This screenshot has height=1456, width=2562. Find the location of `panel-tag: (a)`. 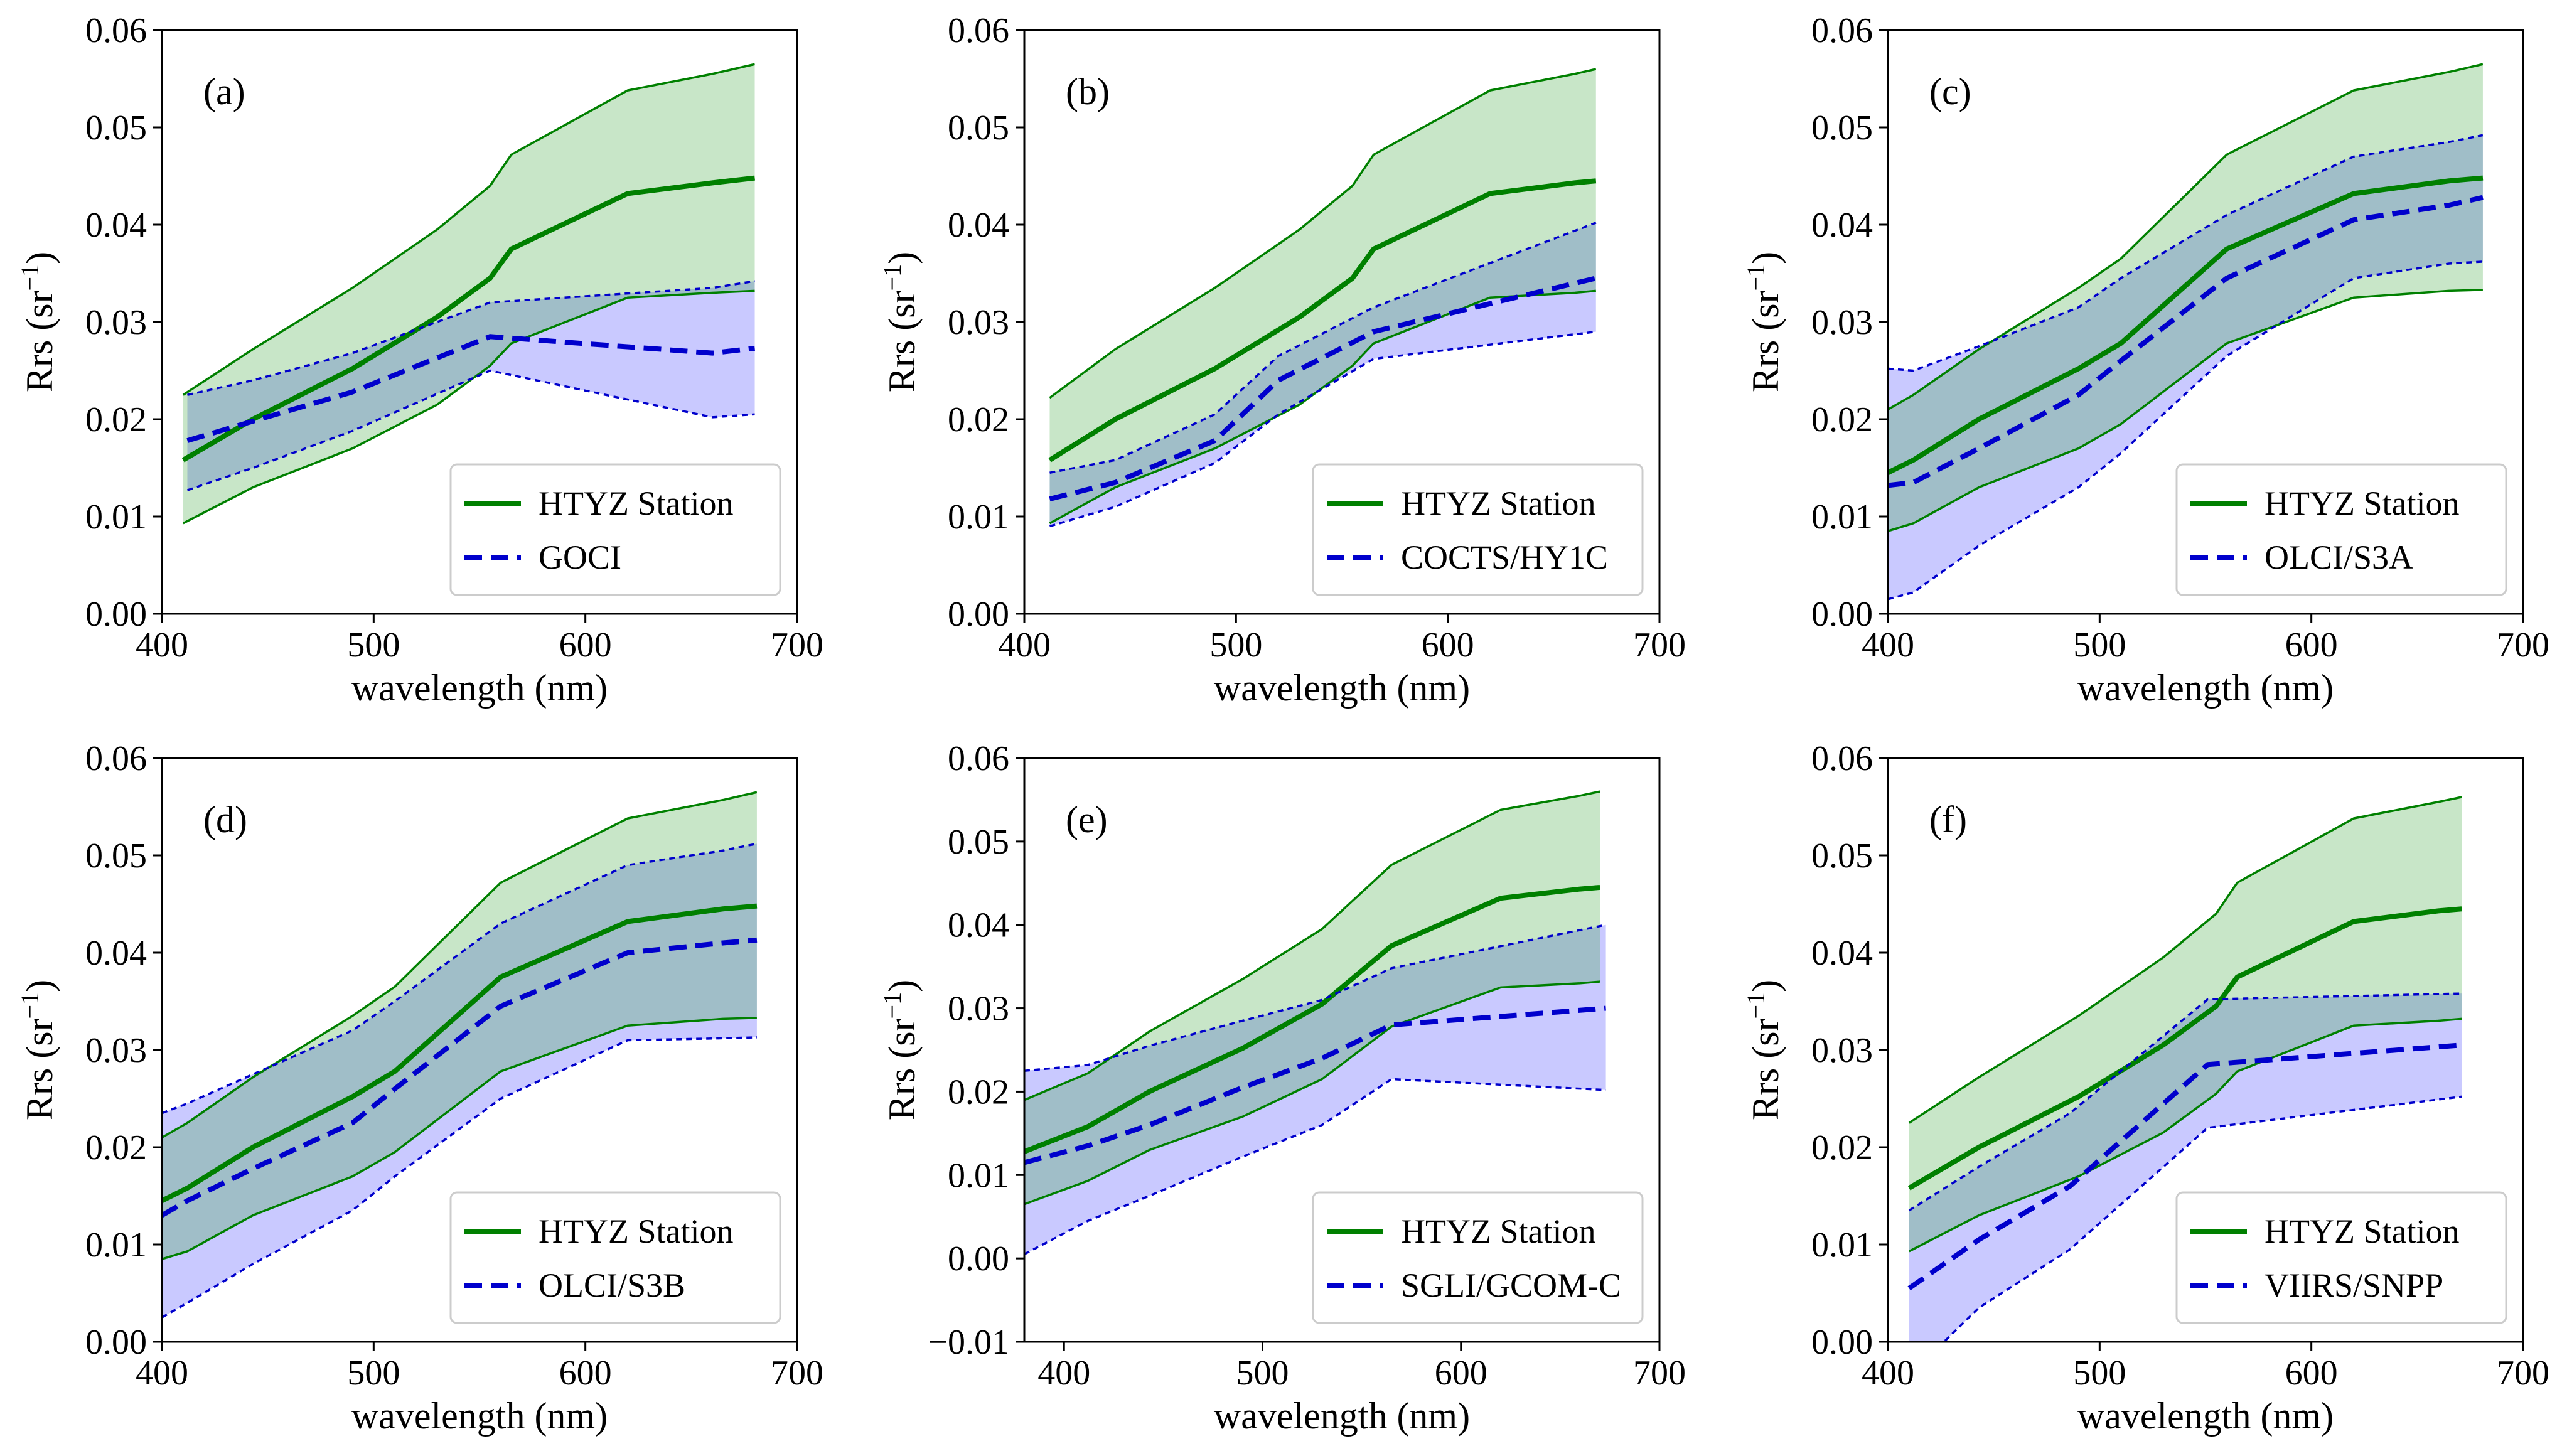

panel-tag: (a) is located at coordinates (224, 91).